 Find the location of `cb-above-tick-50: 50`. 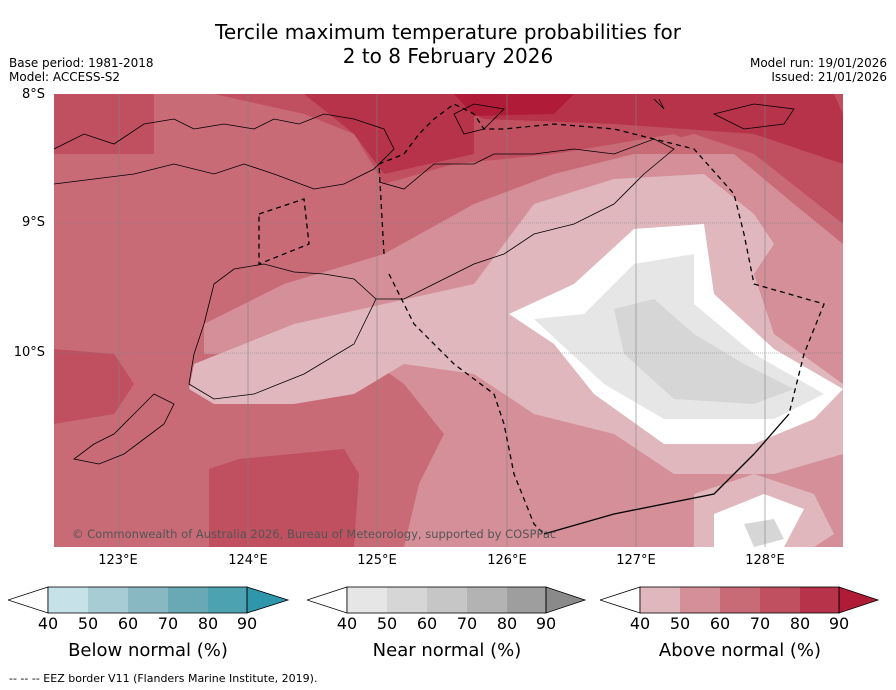

cb-above-tick-50: 50 is located at coordinates (680, 623).